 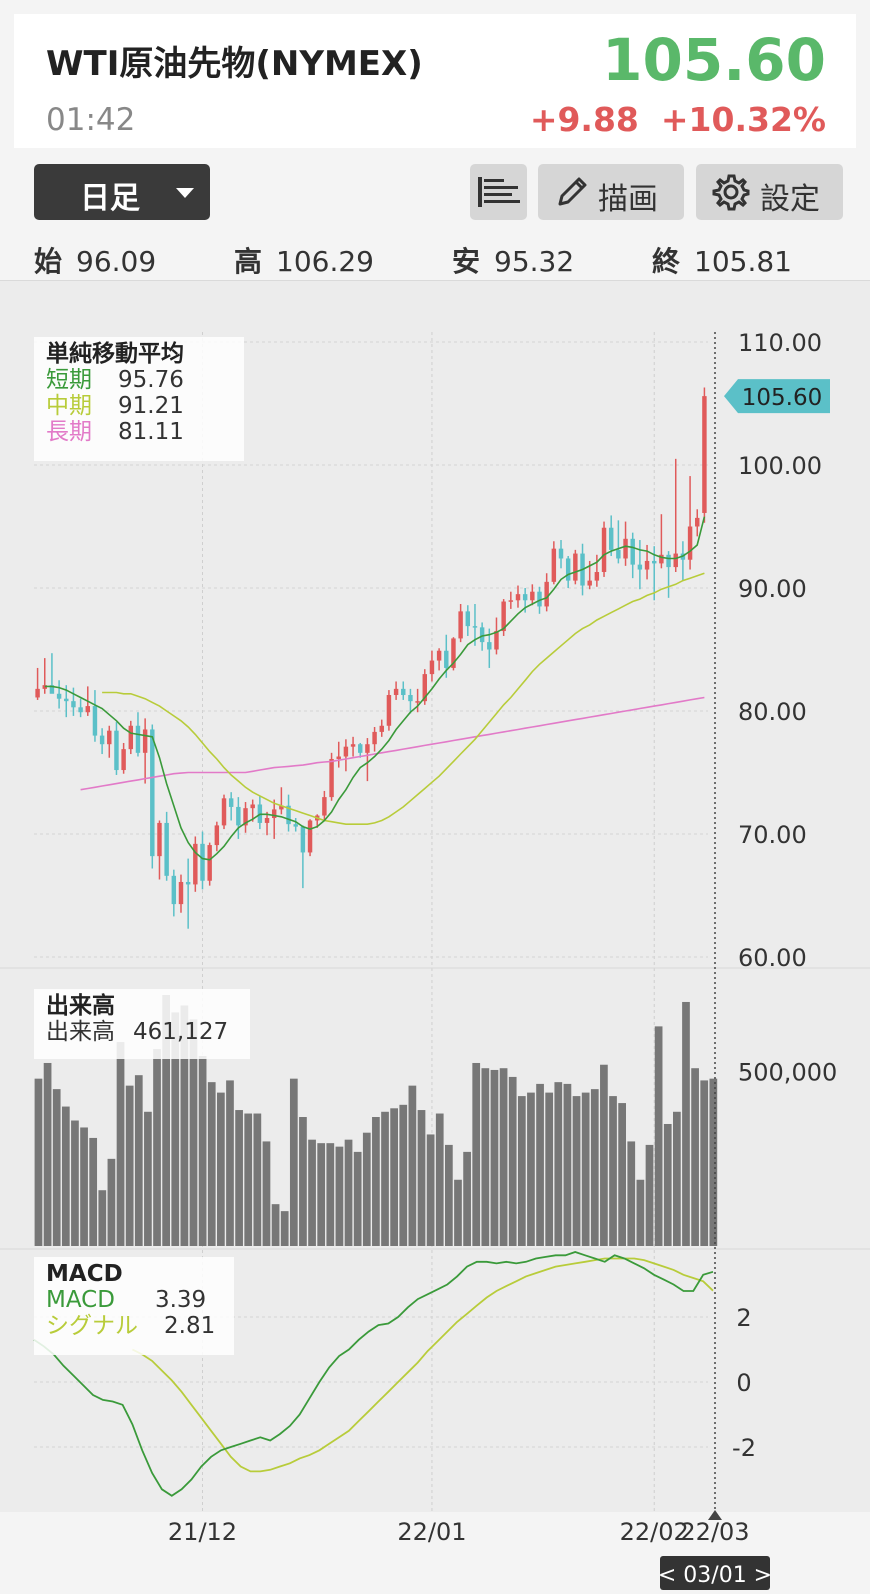 I want to click on price-tick-label: 100.00, so click(x=780, y=466).